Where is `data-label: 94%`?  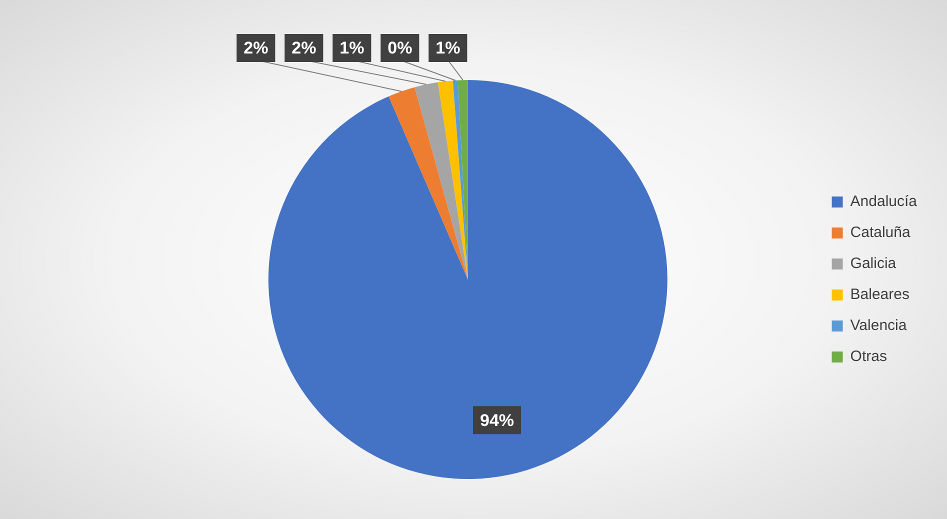 data-label: 94% is located at coordinates (497, 420).